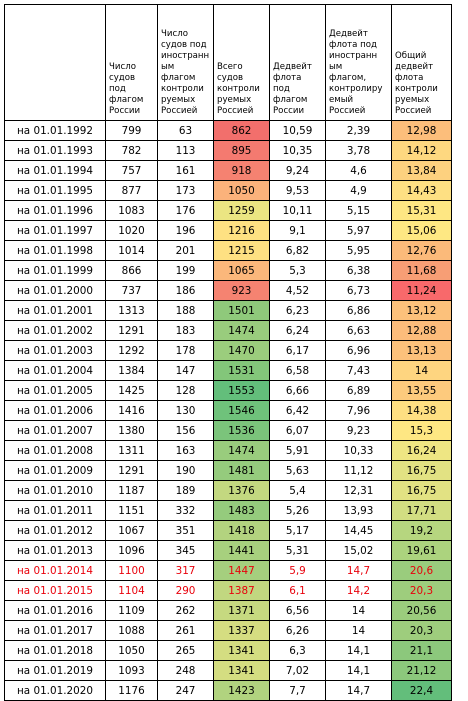 The height and width of the screenshot is (701, 468). What do you see at coordinates (228, 410) in the screenshot?
I see `table-row: на 01.01.2006 1416 130 1546 6,42 7,96 14,38` at bounding box center [228, 410].